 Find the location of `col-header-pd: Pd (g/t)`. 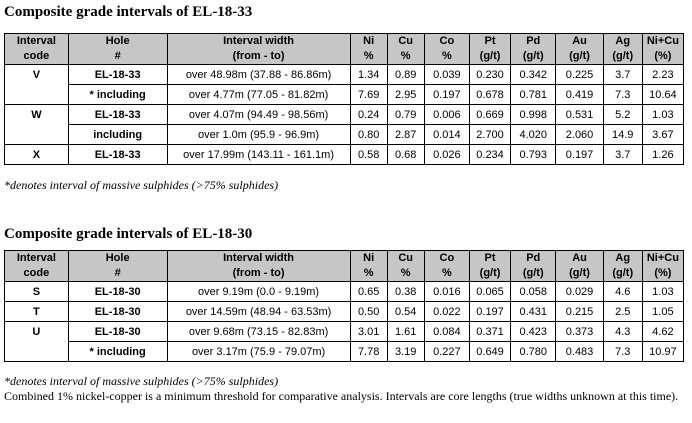

col-header-pd: Pd (g/t) is located at coordinates (533, 49).